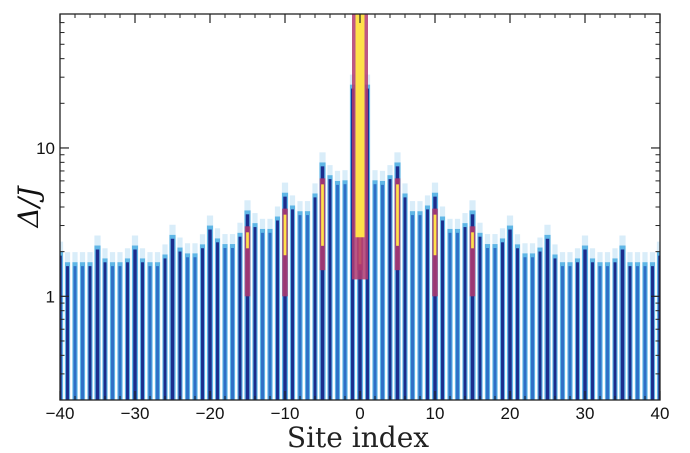 This screenshot has height=453, width=690. What do you see at coordinates (210, 413) in the screenshot?
I see `x-tick-label: −20` at bounding box center [210, 413].